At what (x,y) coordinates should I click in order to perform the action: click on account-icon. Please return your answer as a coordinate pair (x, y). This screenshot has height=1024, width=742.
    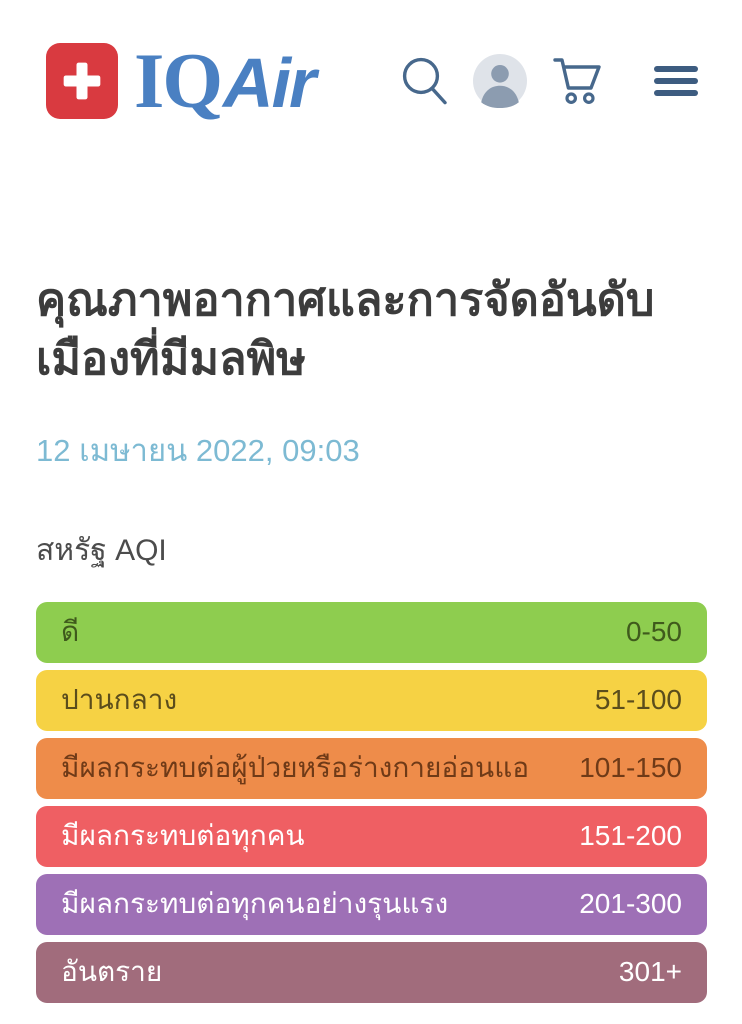
    Looking at the image, I should click on (500, 81).